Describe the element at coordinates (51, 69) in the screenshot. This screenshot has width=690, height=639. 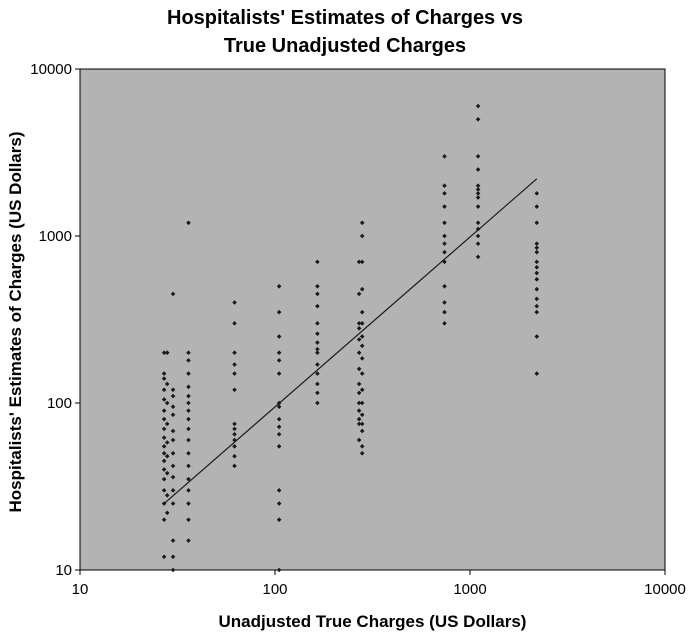
I see `y-tick-label: 10000` at that location.